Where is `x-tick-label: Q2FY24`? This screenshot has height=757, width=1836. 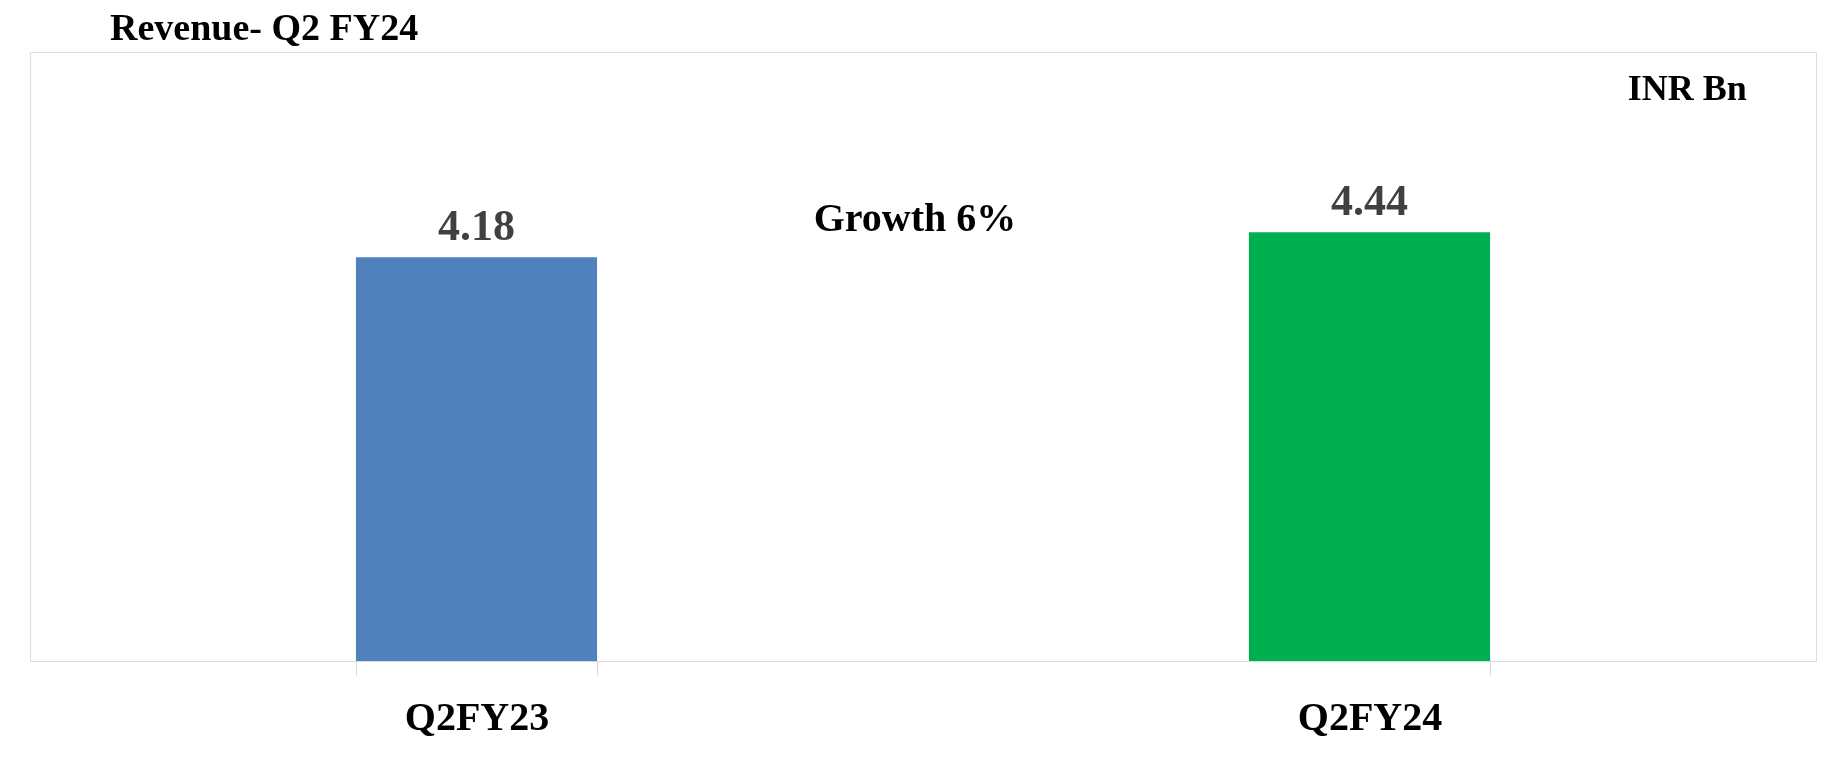
x-tick-label: Q2FY24 is located at coordinates (1370, 716).